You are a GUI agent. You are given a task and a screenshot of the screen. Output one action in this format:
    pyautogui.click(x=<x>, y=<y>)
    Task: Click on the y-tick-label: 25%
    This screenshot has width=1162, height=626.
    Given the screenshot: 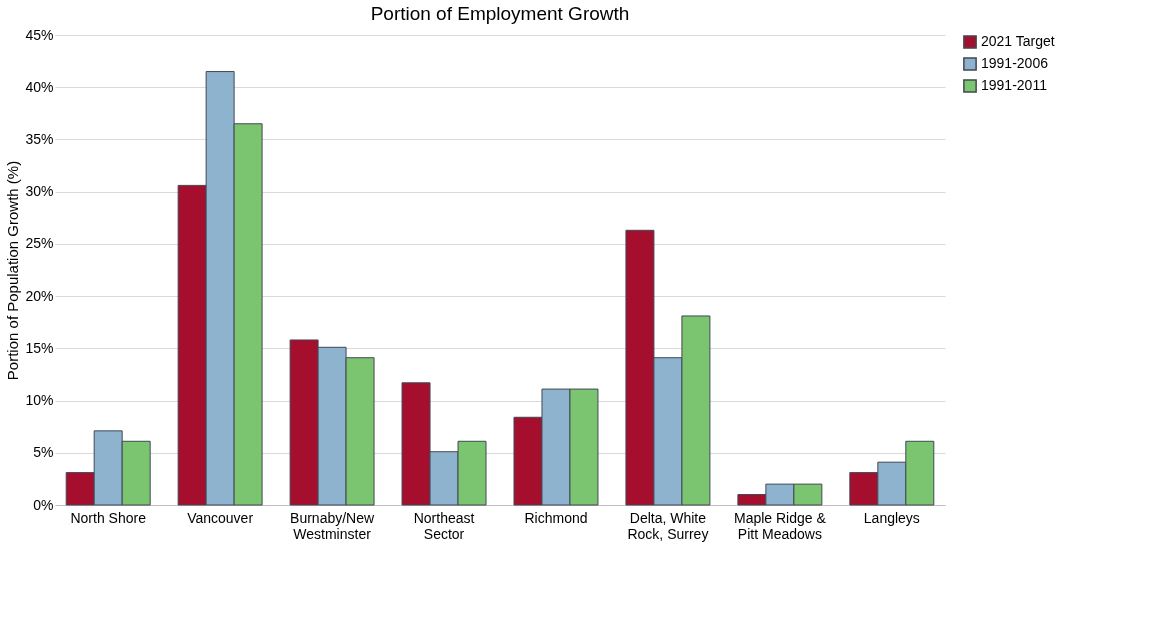 What is the action you would take?
    pyautogui.click(x=39, y=243)
    